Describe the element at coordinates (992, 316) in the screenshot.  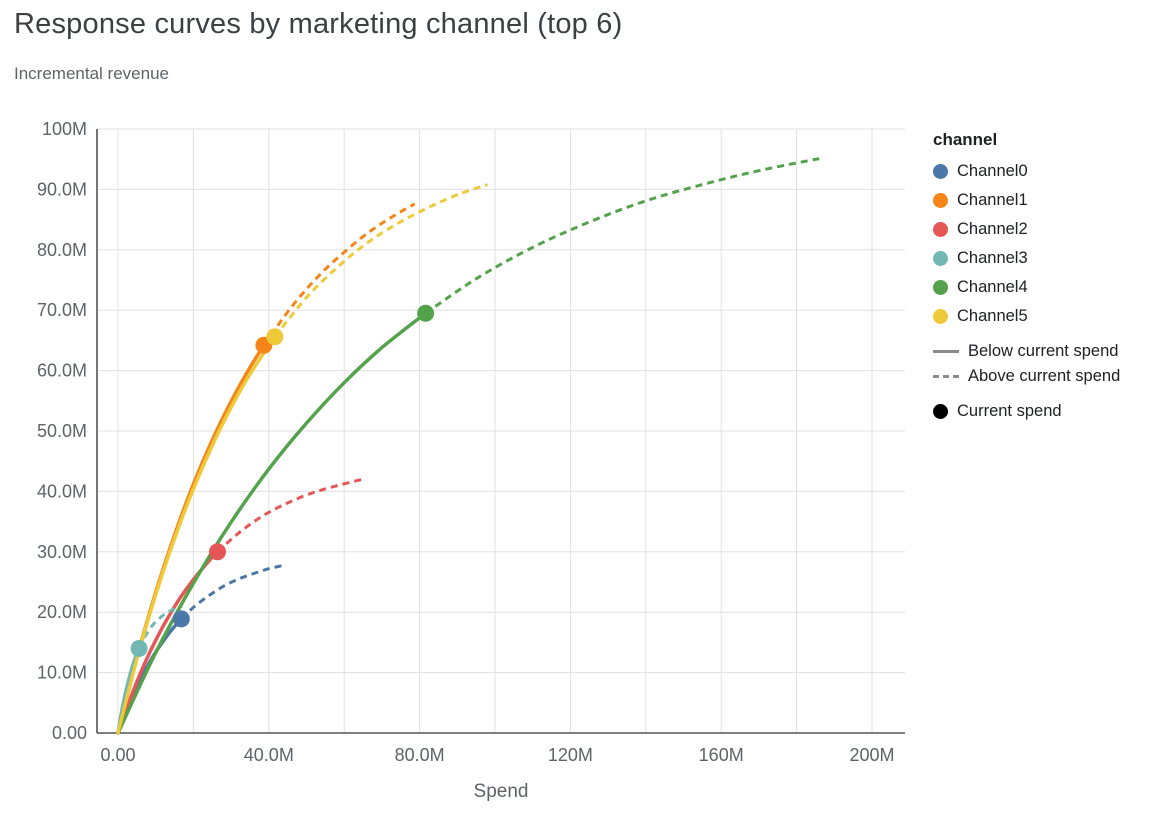
I see `legend-label: Channel5` at that location.